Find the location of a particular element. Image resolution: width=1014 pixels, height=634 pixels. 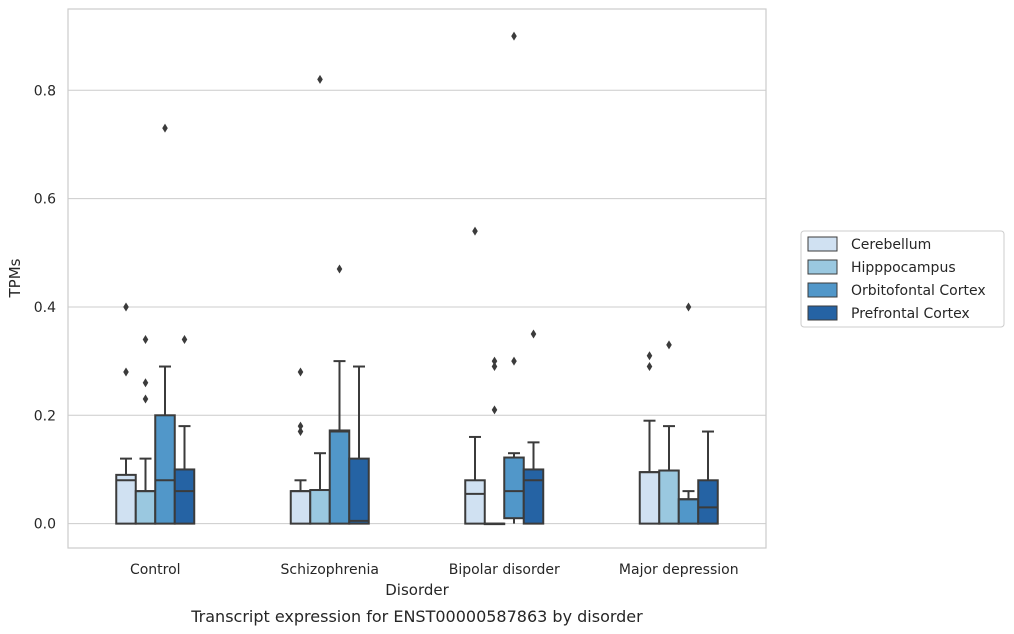

y-tick-label: 0.4 is located at coordinates (45, 308).